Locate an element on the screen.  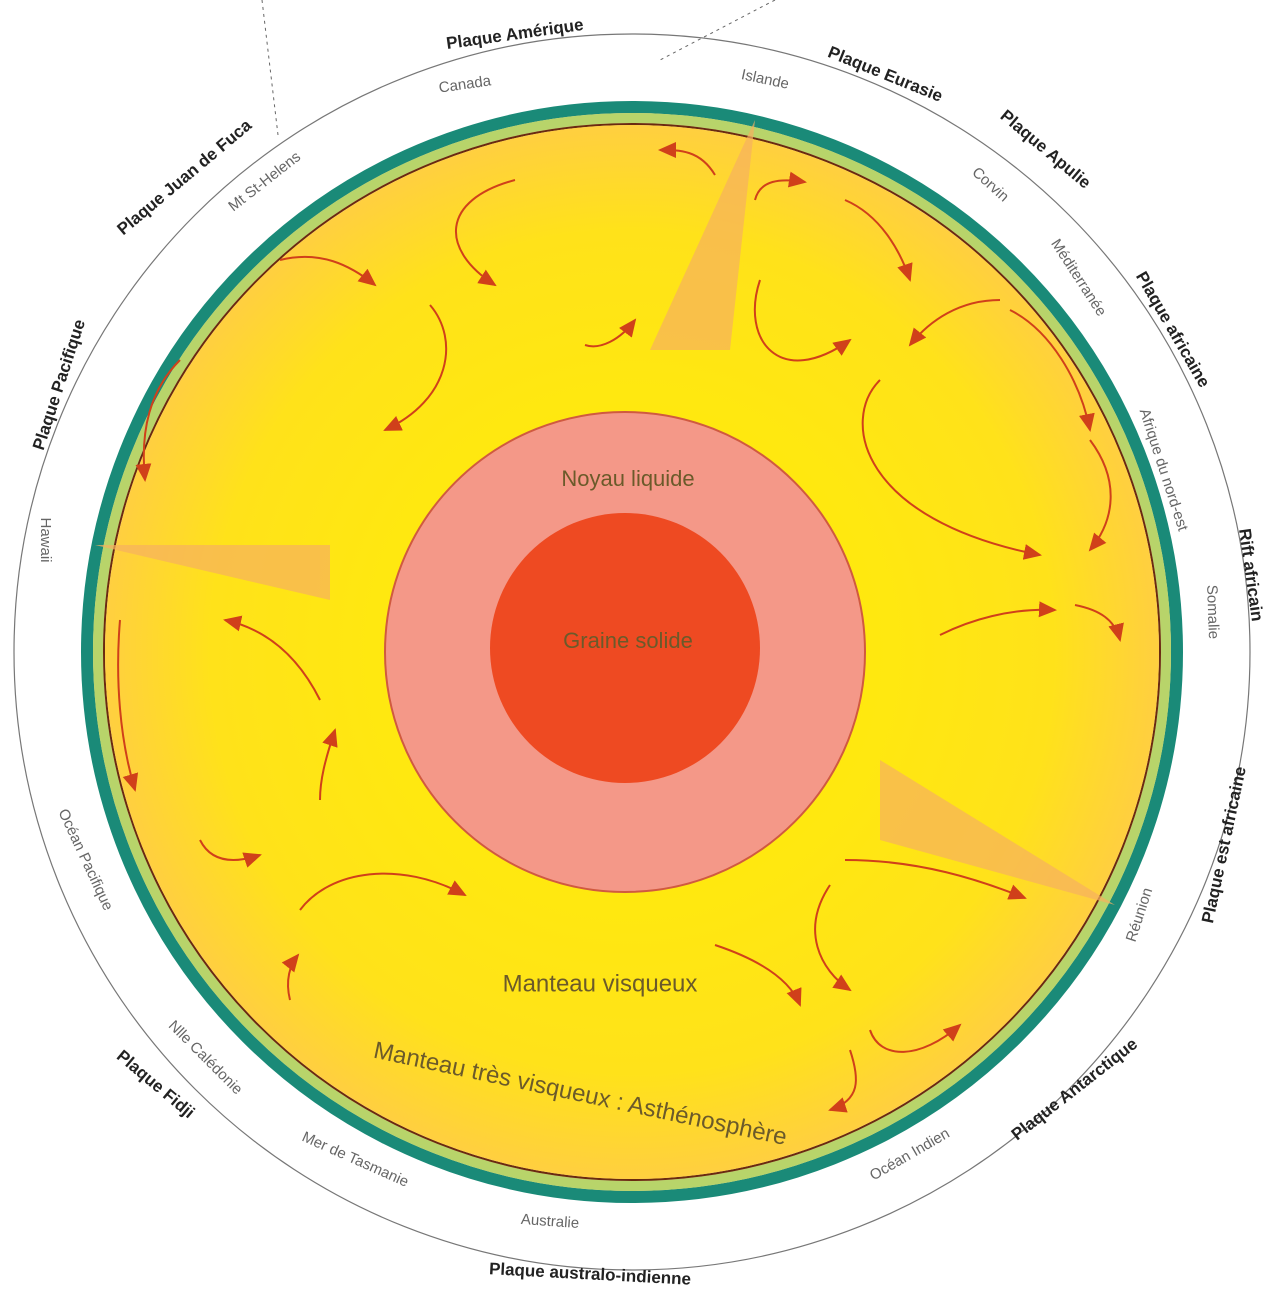
inner-core is located at coordinates (625, 648).